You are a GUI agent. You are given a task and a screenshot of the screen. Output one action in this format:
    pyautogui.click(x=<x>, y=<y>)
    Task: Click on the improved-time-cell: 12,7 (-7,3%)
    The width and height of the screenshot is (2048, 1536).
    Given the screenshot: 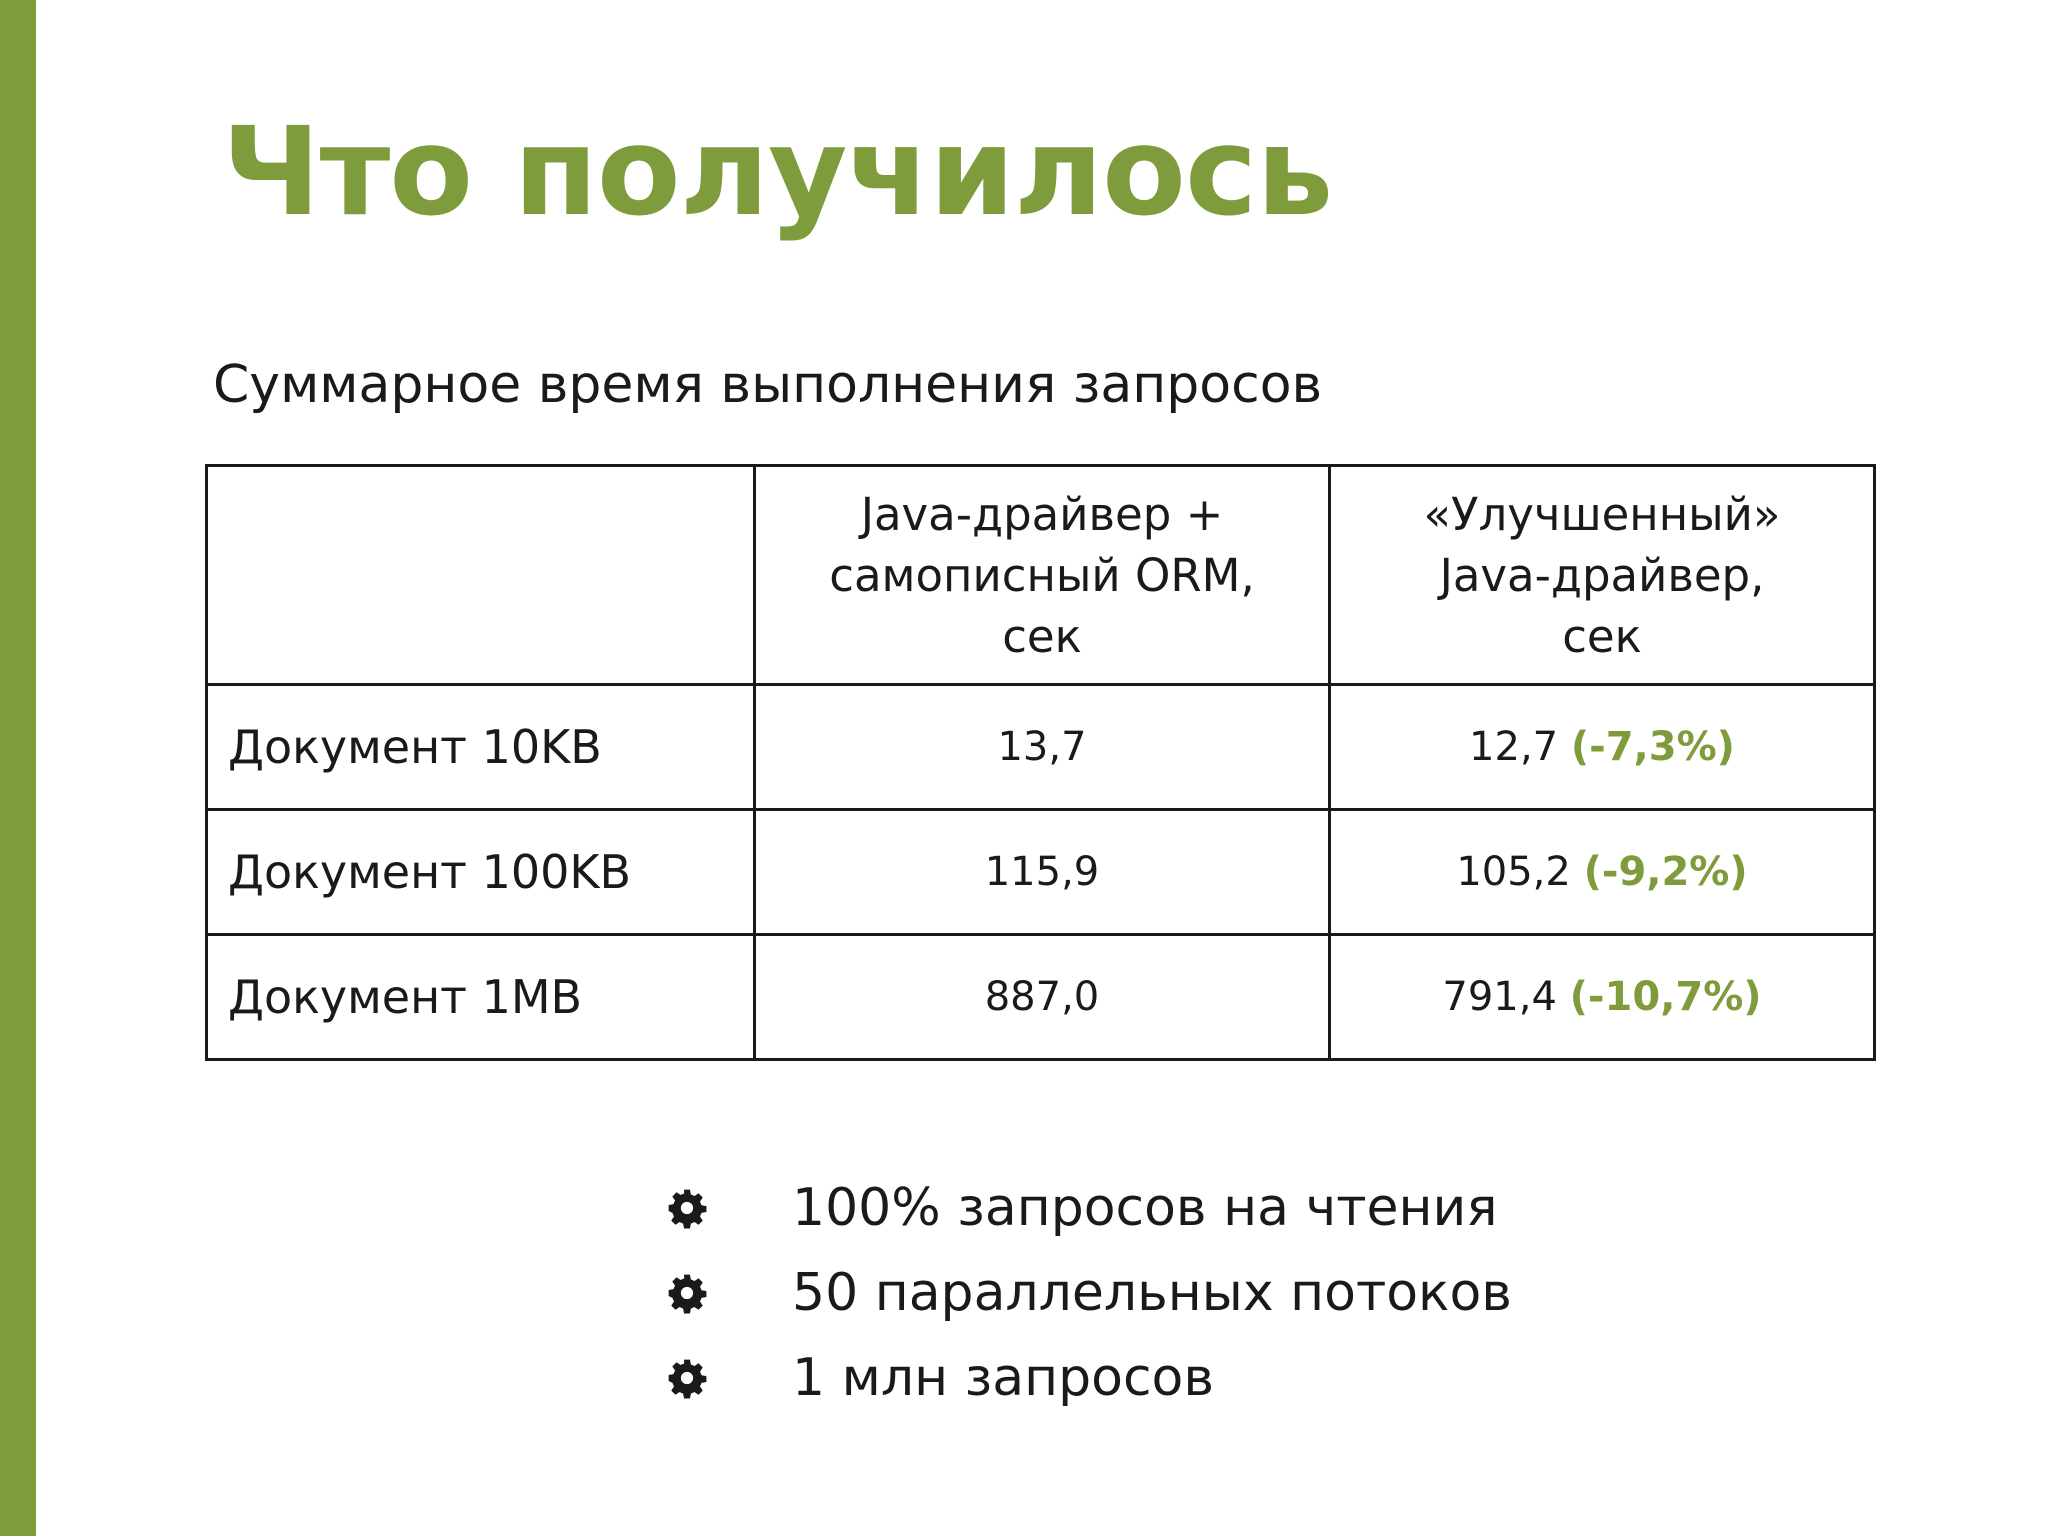 What is the action you would take?
    pyautogui.click(x=1602, y=747)
    